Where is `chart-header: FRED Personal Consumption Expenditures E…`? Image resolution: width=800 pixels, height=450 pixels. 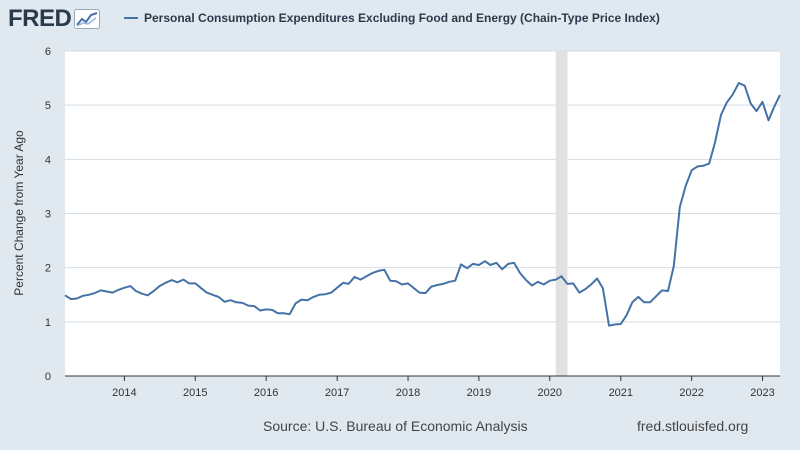
chart-header: FRED Personal Consumption Expenditures E… is located at coordinates (400, 19).